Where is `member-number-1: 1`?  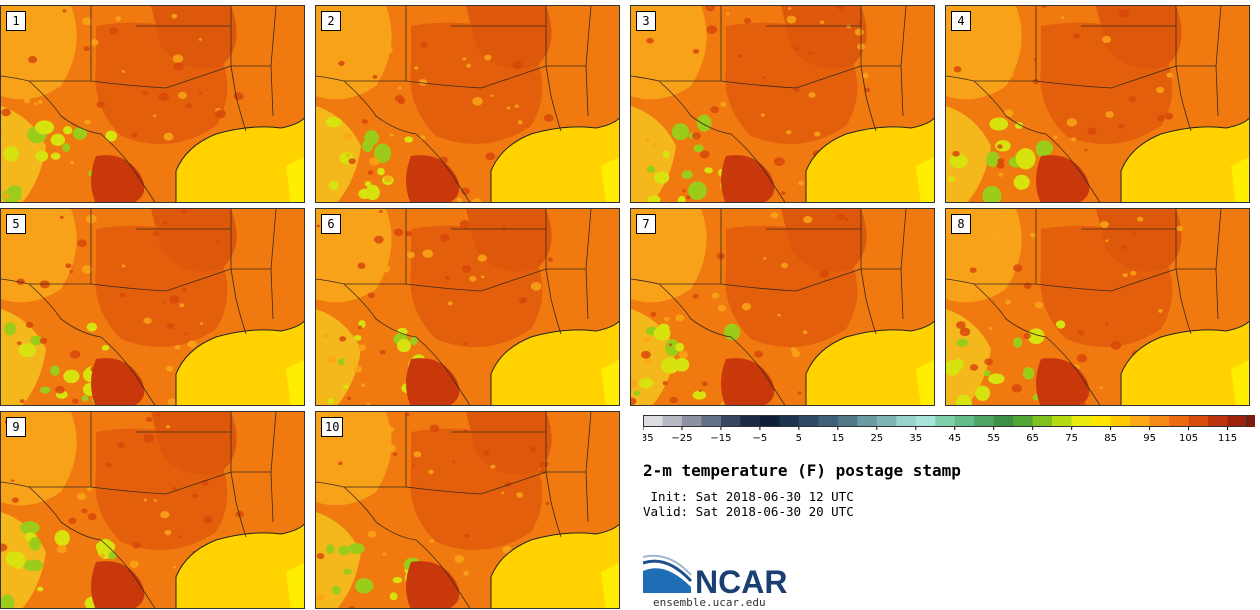
member-number-1: 1 is located at coordinates (16, 21).